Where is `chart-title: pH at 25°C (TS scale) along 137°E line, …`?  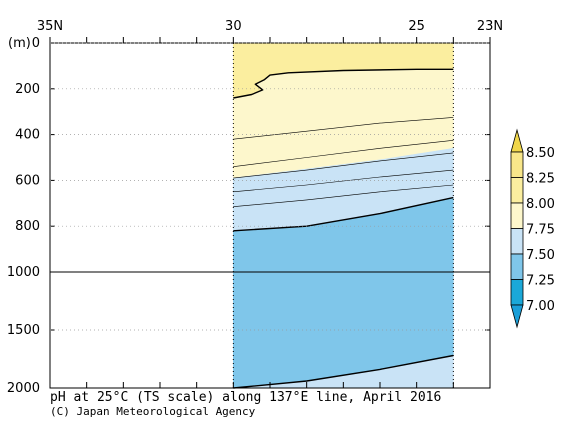 chart-title: pH at 25°C (TS scale) along 137°E line, … is located at coordinates (246, 397).